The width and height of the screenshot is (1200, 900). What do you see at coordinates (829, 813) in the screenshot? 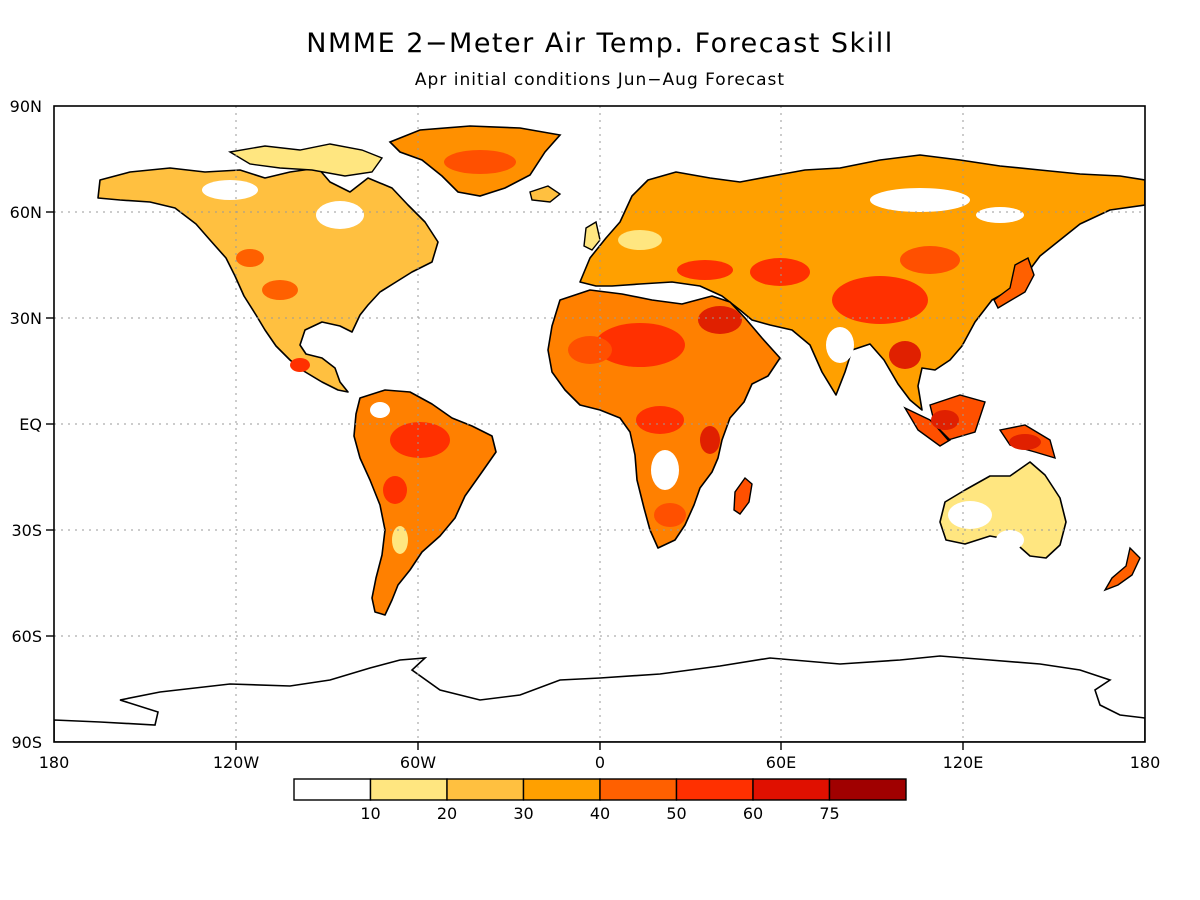
I see `colorbar-label: 75` at bounding box center [829, 813].